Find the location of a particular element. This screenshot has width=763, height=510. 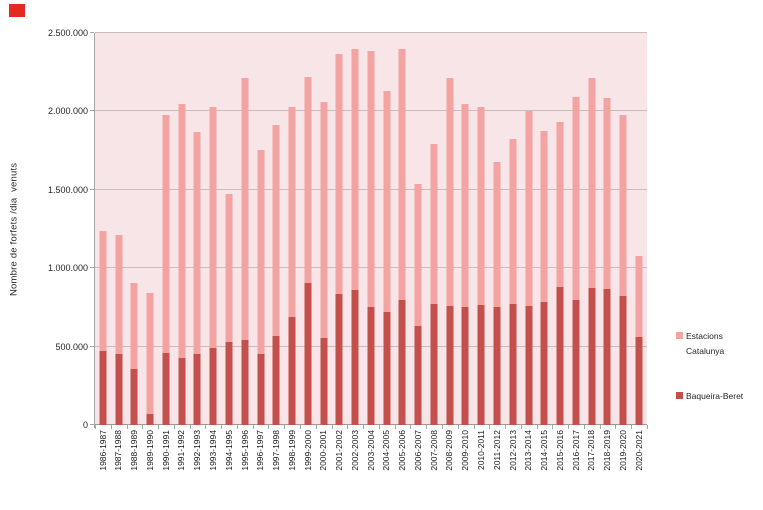

bar-estacions-catalunya-2018-2019 is located at coordinates (607, 261).